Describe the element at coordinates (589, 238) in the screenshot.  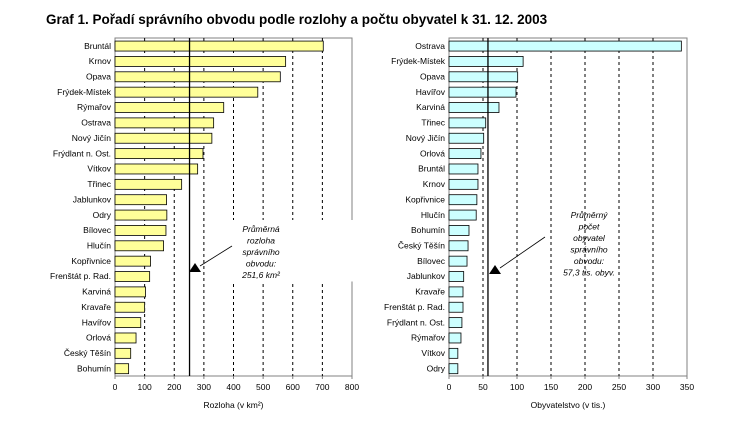
I see `annotation-text: obyvatel` at that location.